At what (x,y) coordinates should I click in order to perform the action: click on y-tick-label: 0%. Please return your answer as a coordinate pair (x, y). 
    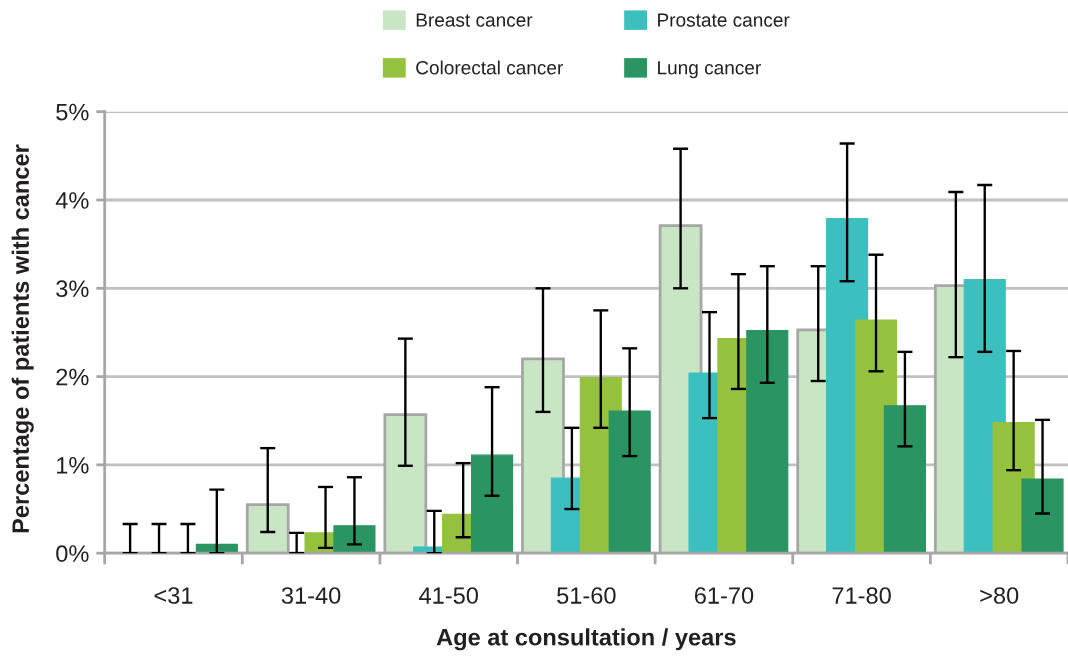
    Looking at the image, I should click on (72, 553).